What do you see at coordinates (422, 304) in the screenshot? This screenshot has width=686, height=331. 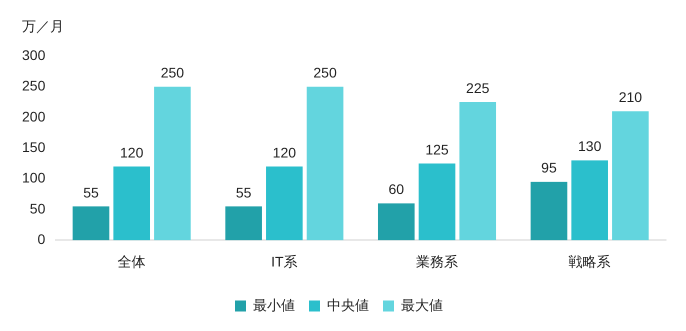 I see `legend-label: 最大値` at bounding box center [422, 304].